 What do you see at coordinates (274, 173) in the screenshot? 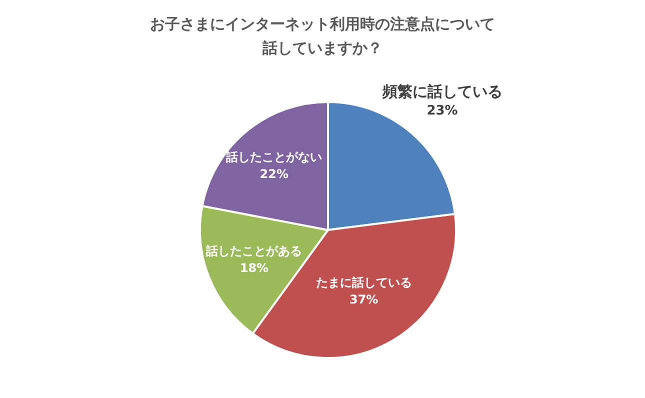
I see `data-label: 22%` at bounding box center [274, 173].